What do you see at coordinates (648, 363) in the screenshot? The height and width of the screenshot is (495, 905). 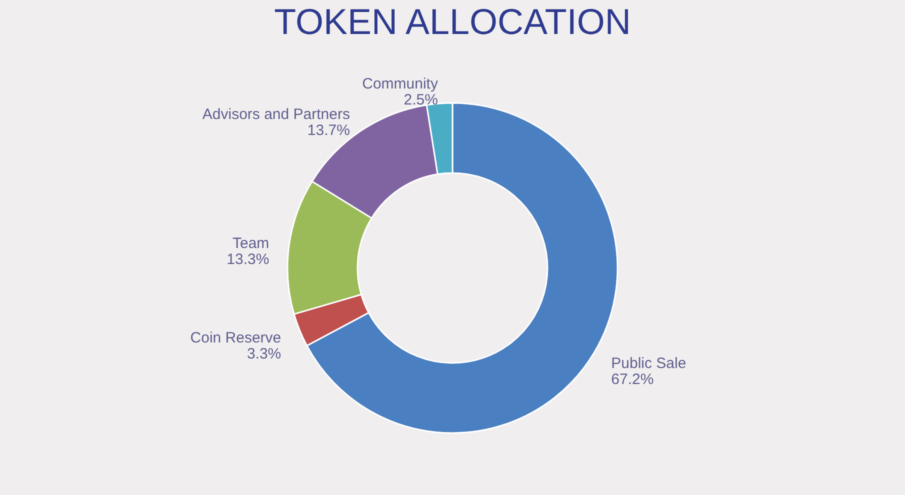 I see `slice-label: Public Sale` at bounding box center [648, 363].